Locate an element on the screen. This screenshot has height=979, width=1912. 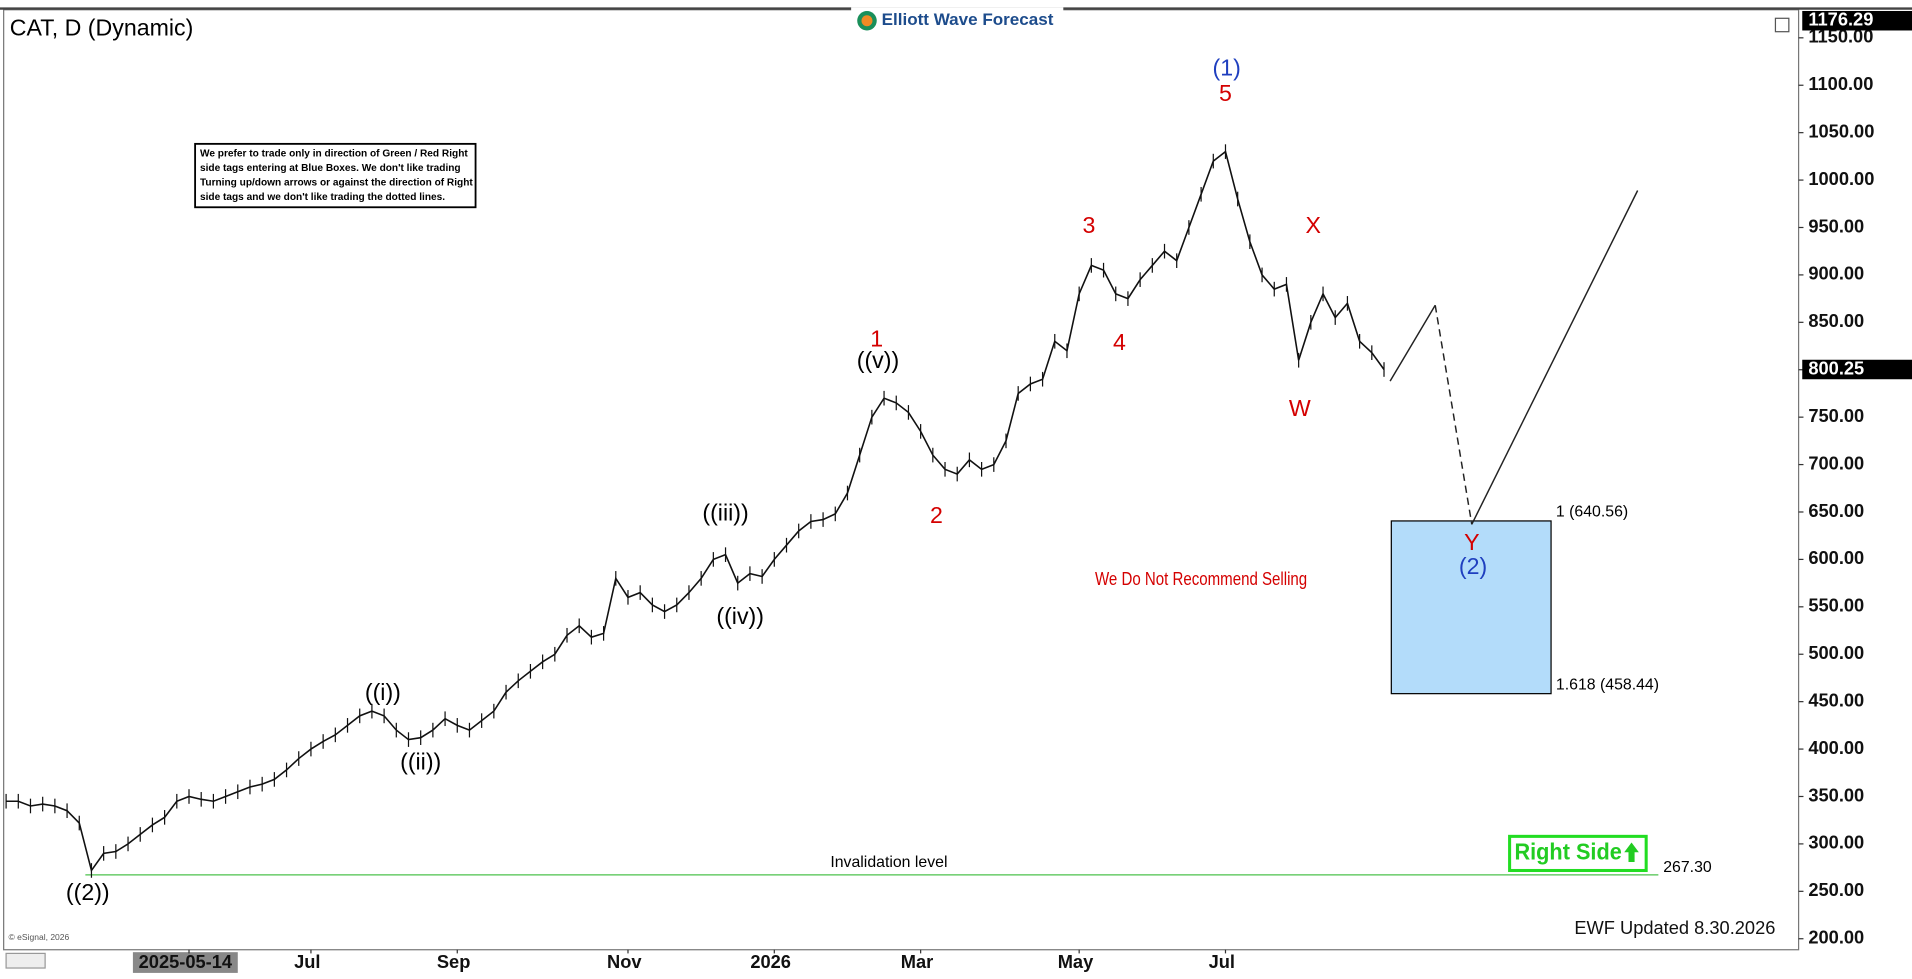
y-tick-label: 300.00 is located at coordinates (1836, 842).